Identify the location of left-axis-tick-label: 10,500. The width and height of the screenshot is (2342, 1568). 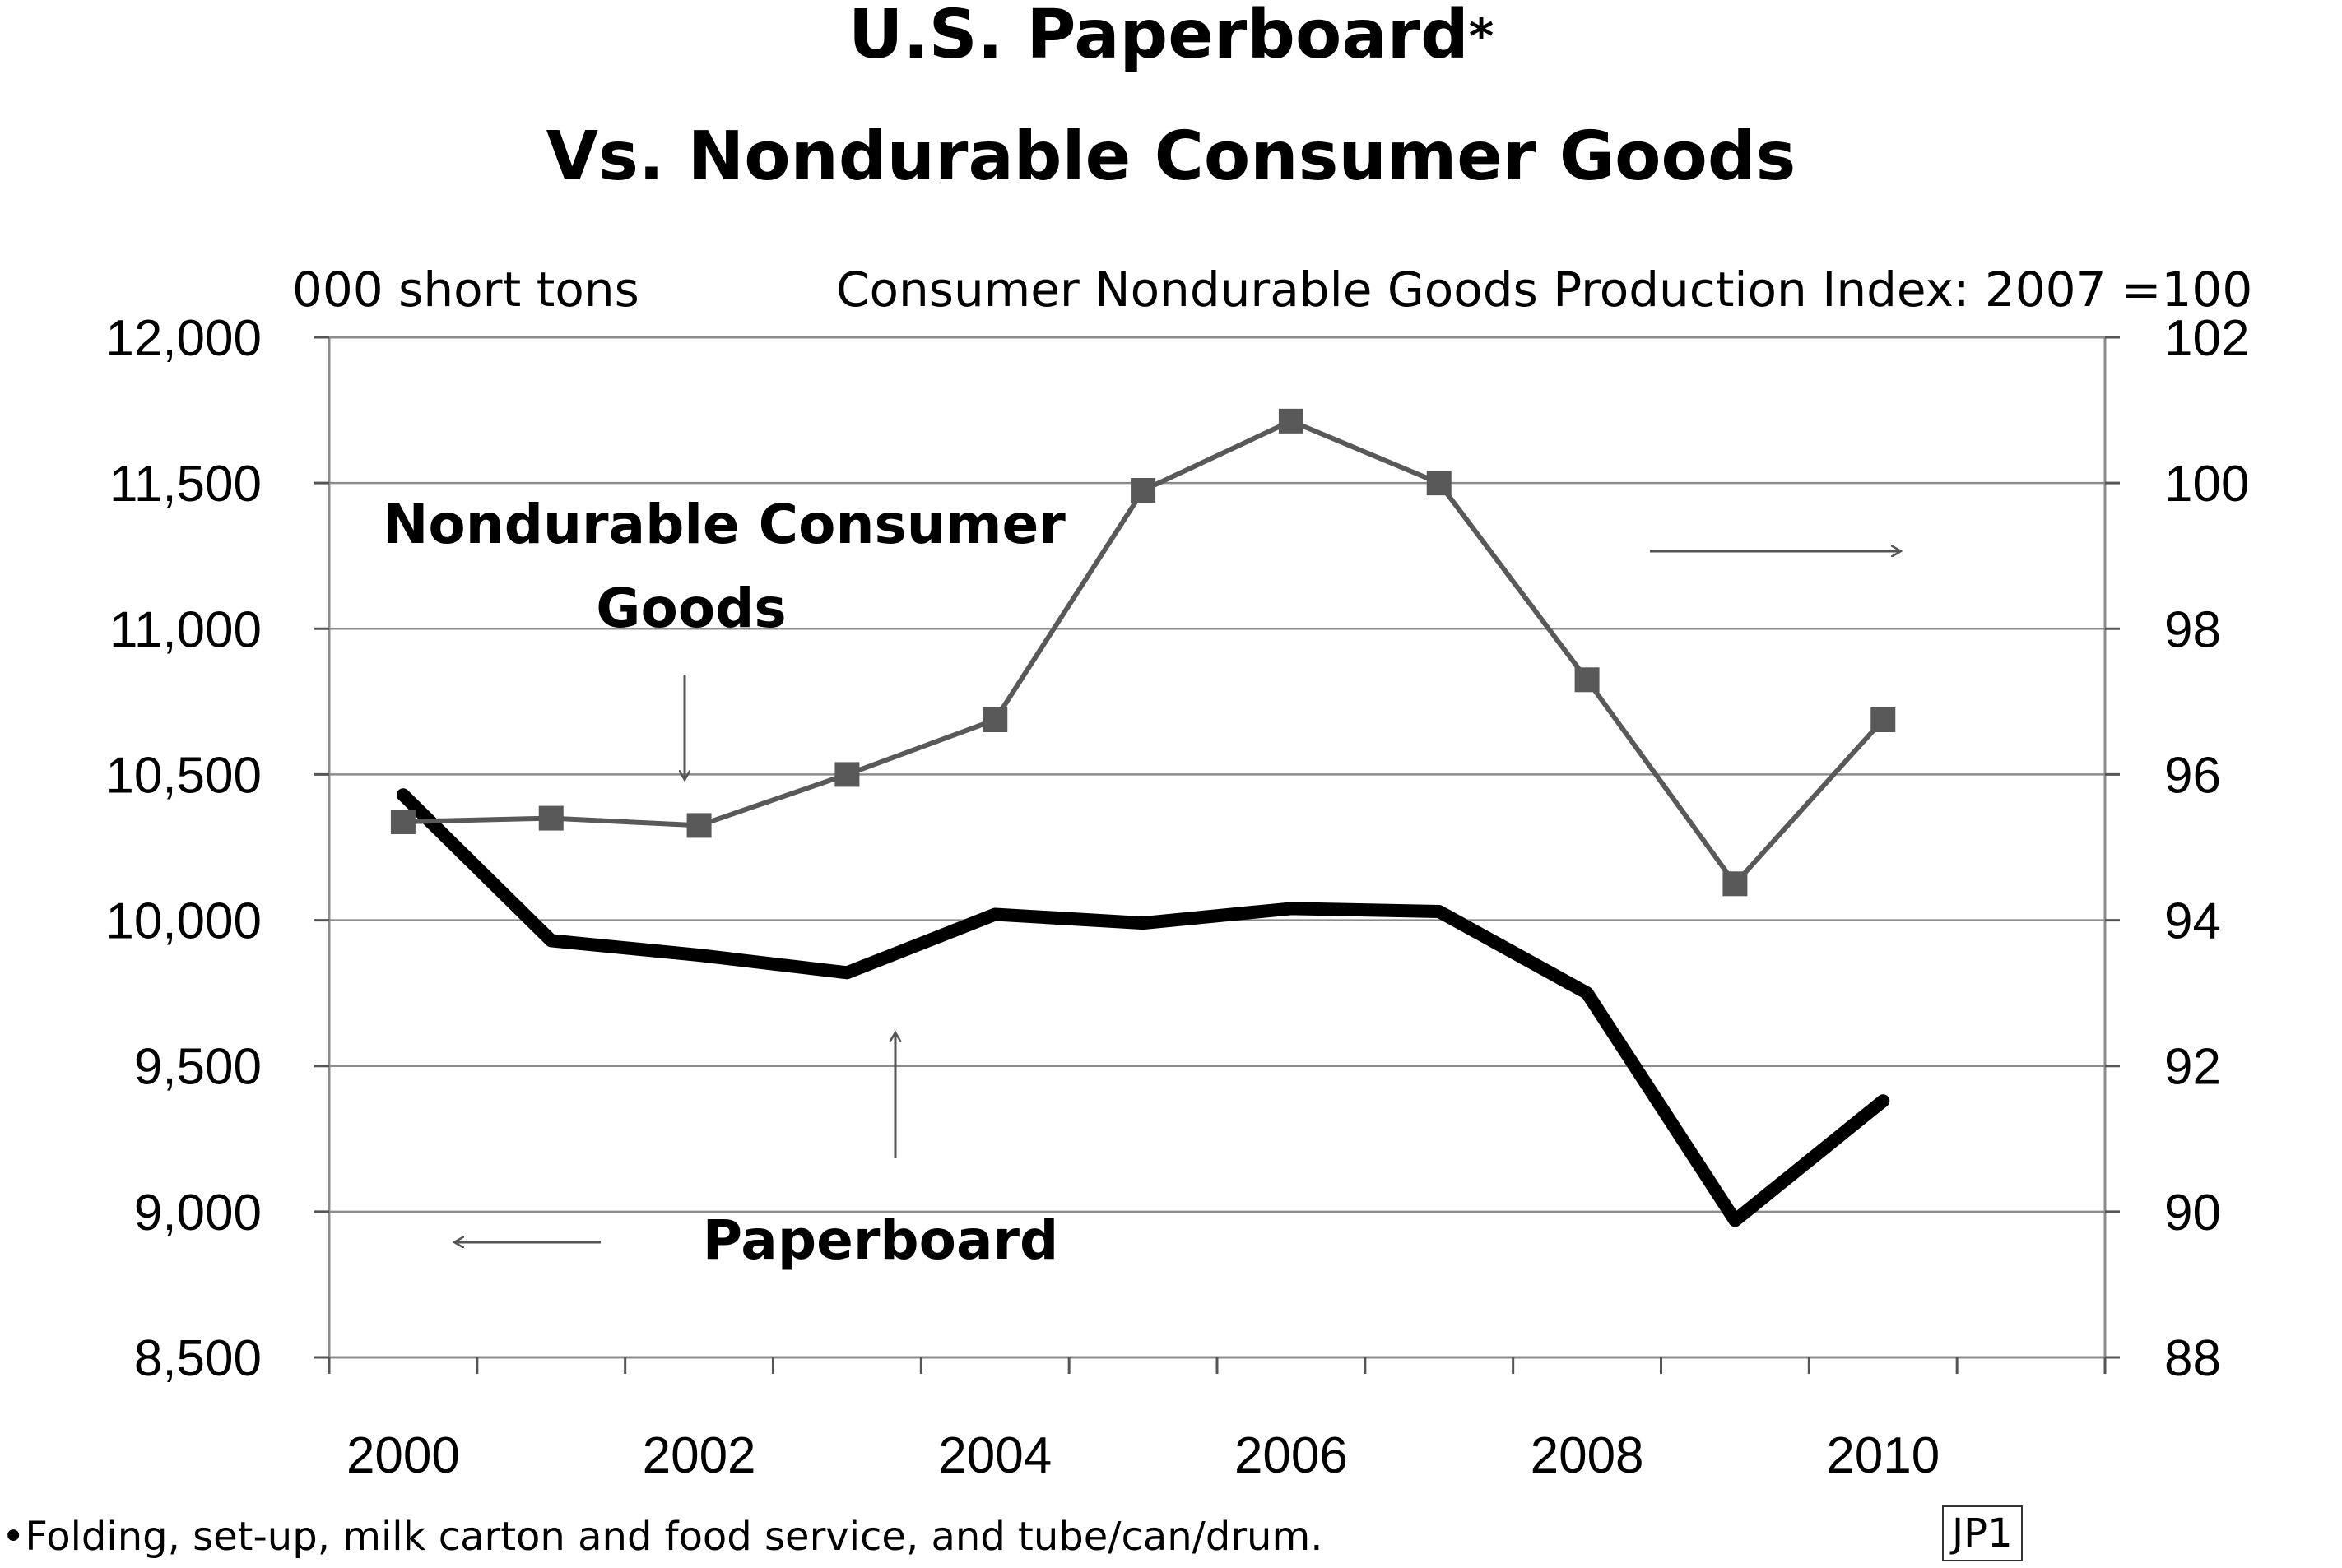
(184, 775).